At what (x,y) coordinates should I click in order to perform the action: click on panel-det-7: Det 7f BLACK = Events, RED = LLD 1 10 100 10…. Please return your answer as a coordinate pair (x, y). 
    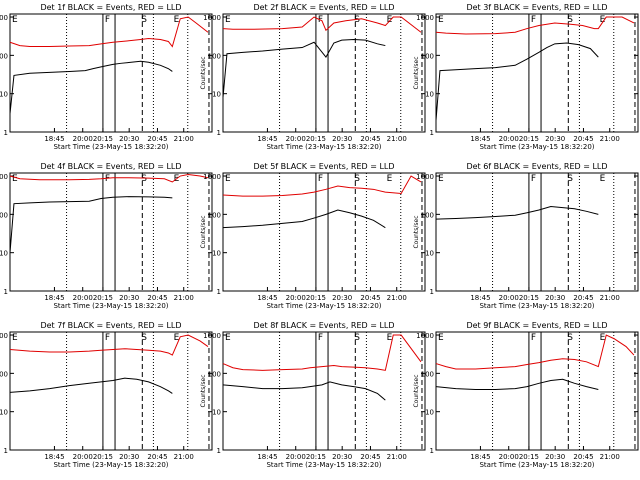
    Looking at the image, I should click on (106, 395).